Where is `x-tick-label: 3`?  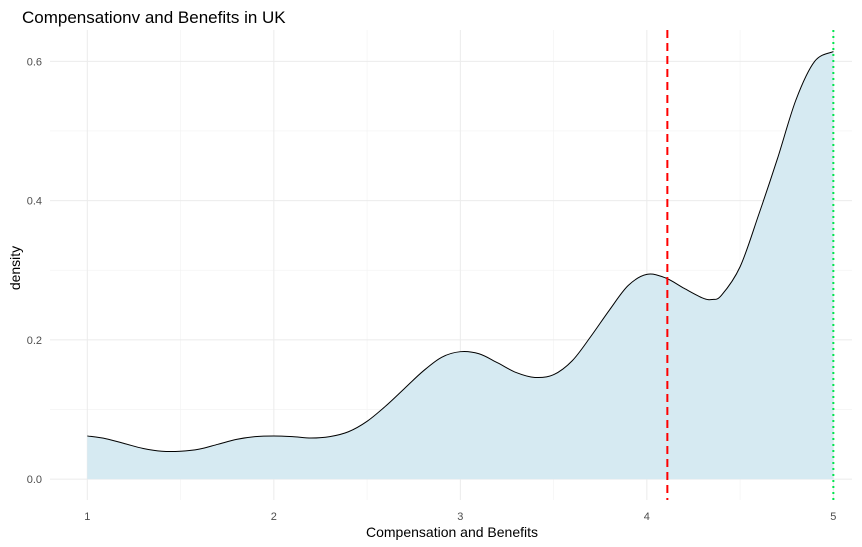 x-tick-label: 3 is located at coordinates (460, 517).